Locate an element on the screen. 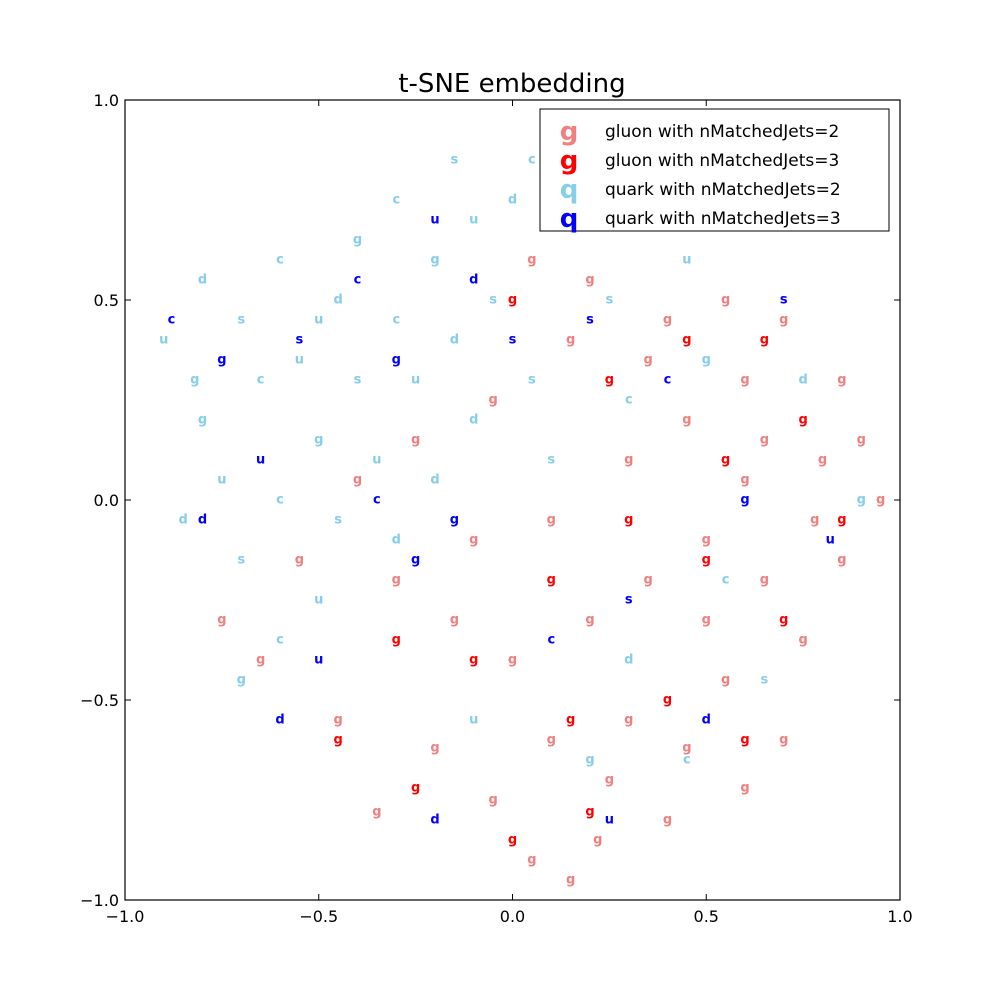 This screenshot has height=1000, width=1000. legend-box is located at coordinates (714, 170).